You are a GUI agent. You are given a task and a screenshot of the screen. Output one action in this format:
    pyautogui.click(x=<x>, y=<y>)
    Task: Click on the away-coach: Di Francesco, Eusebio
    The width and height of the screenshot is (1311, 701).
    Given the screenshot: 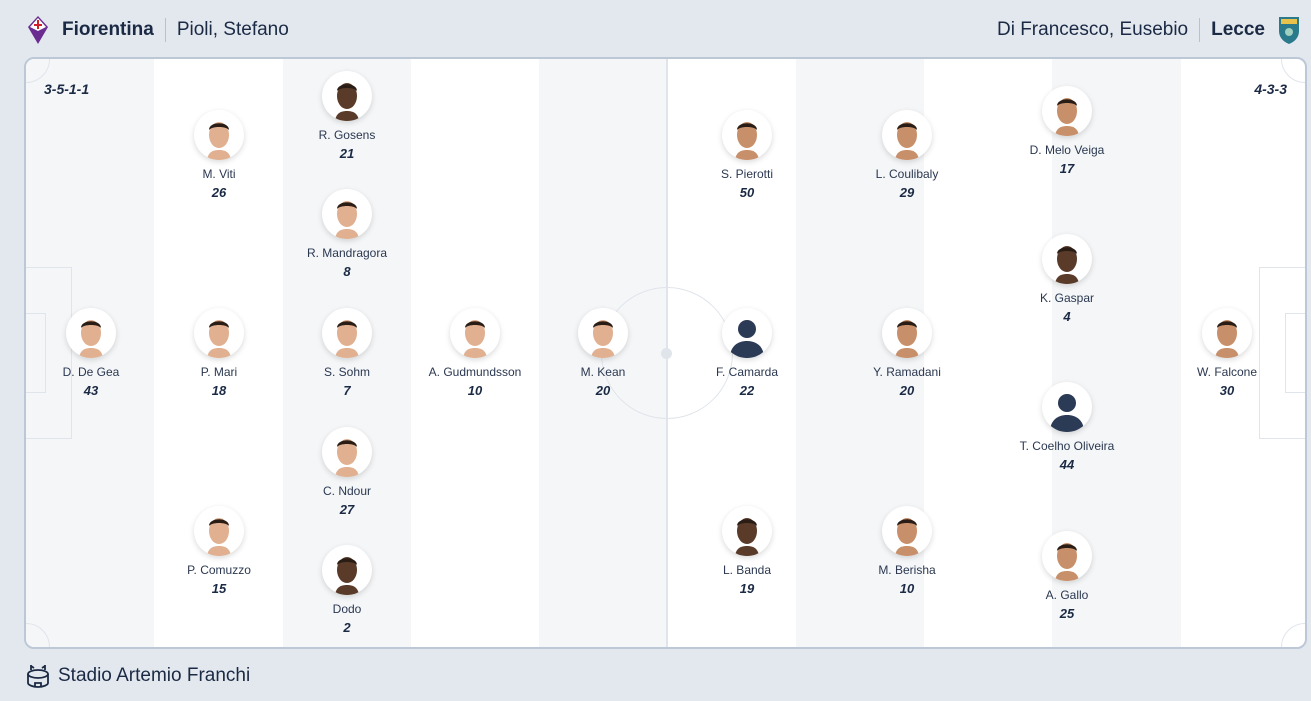 What is the action you would take?
    pyautogui.click(x=1092, y=29)
    